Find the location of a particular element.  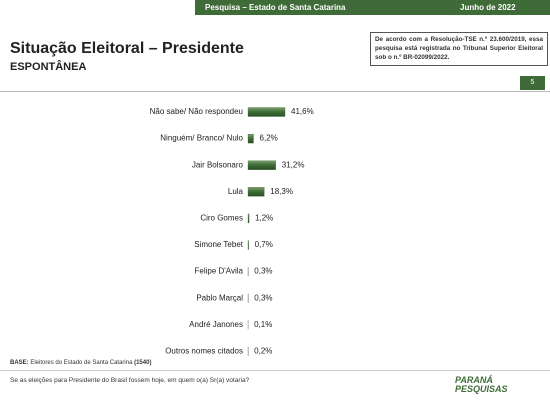

survey-name: Pesquisa – Estado de Santa Catarina is located at coordinates (275, 7).